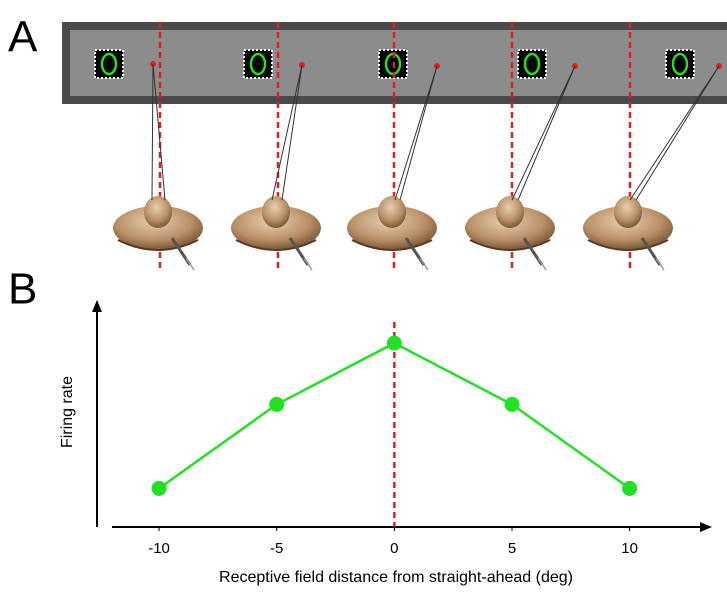  I want to click on x-axis-arrow, so click(706, 527).